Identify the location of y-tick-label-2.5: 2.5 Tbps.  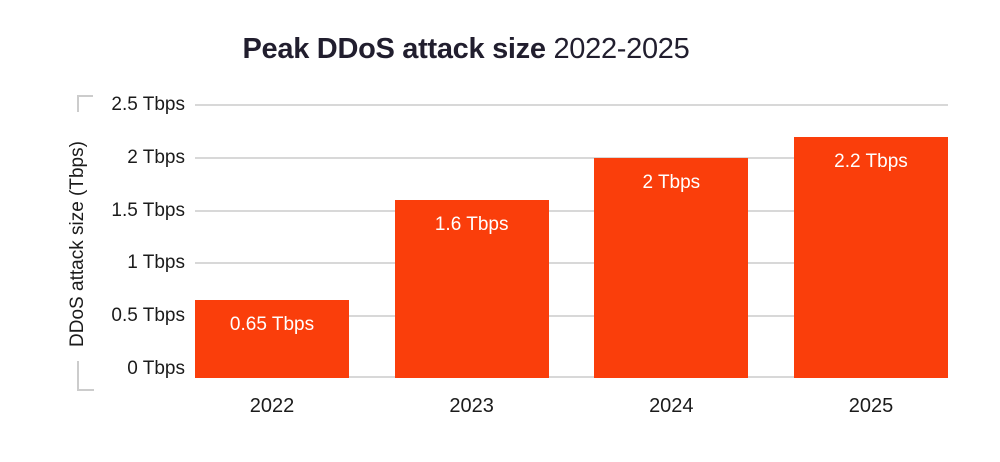
(148, 104).